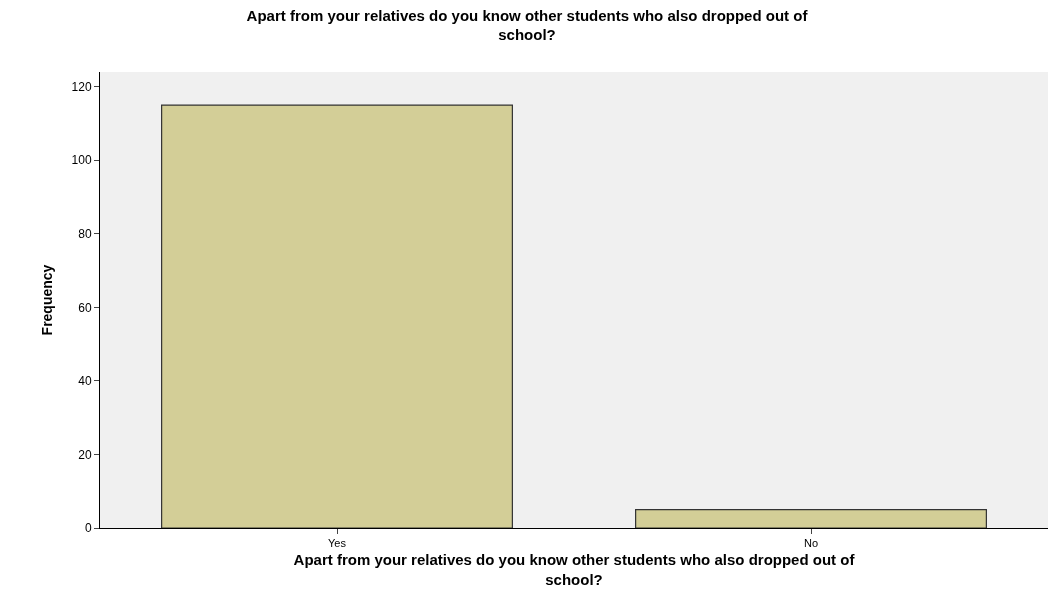 Image resolution: width=1054 pixels, height=596 pixels. I want to click on y-tick-label: 60, so click(85, 307).